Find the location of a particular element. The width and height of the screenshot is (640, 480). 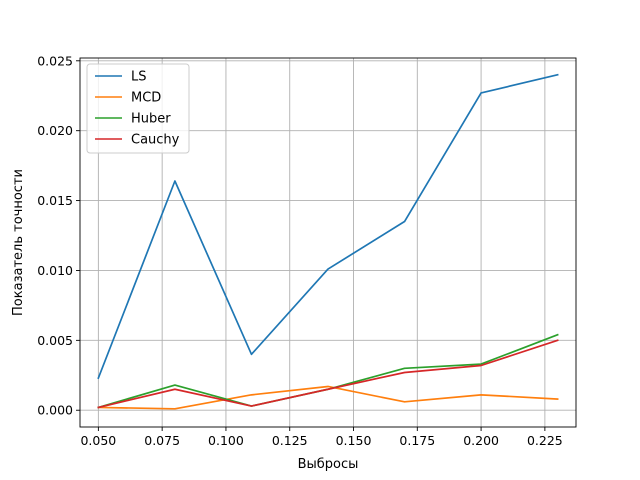

legend-label-ls: LS is located at coordinates (139, 77).